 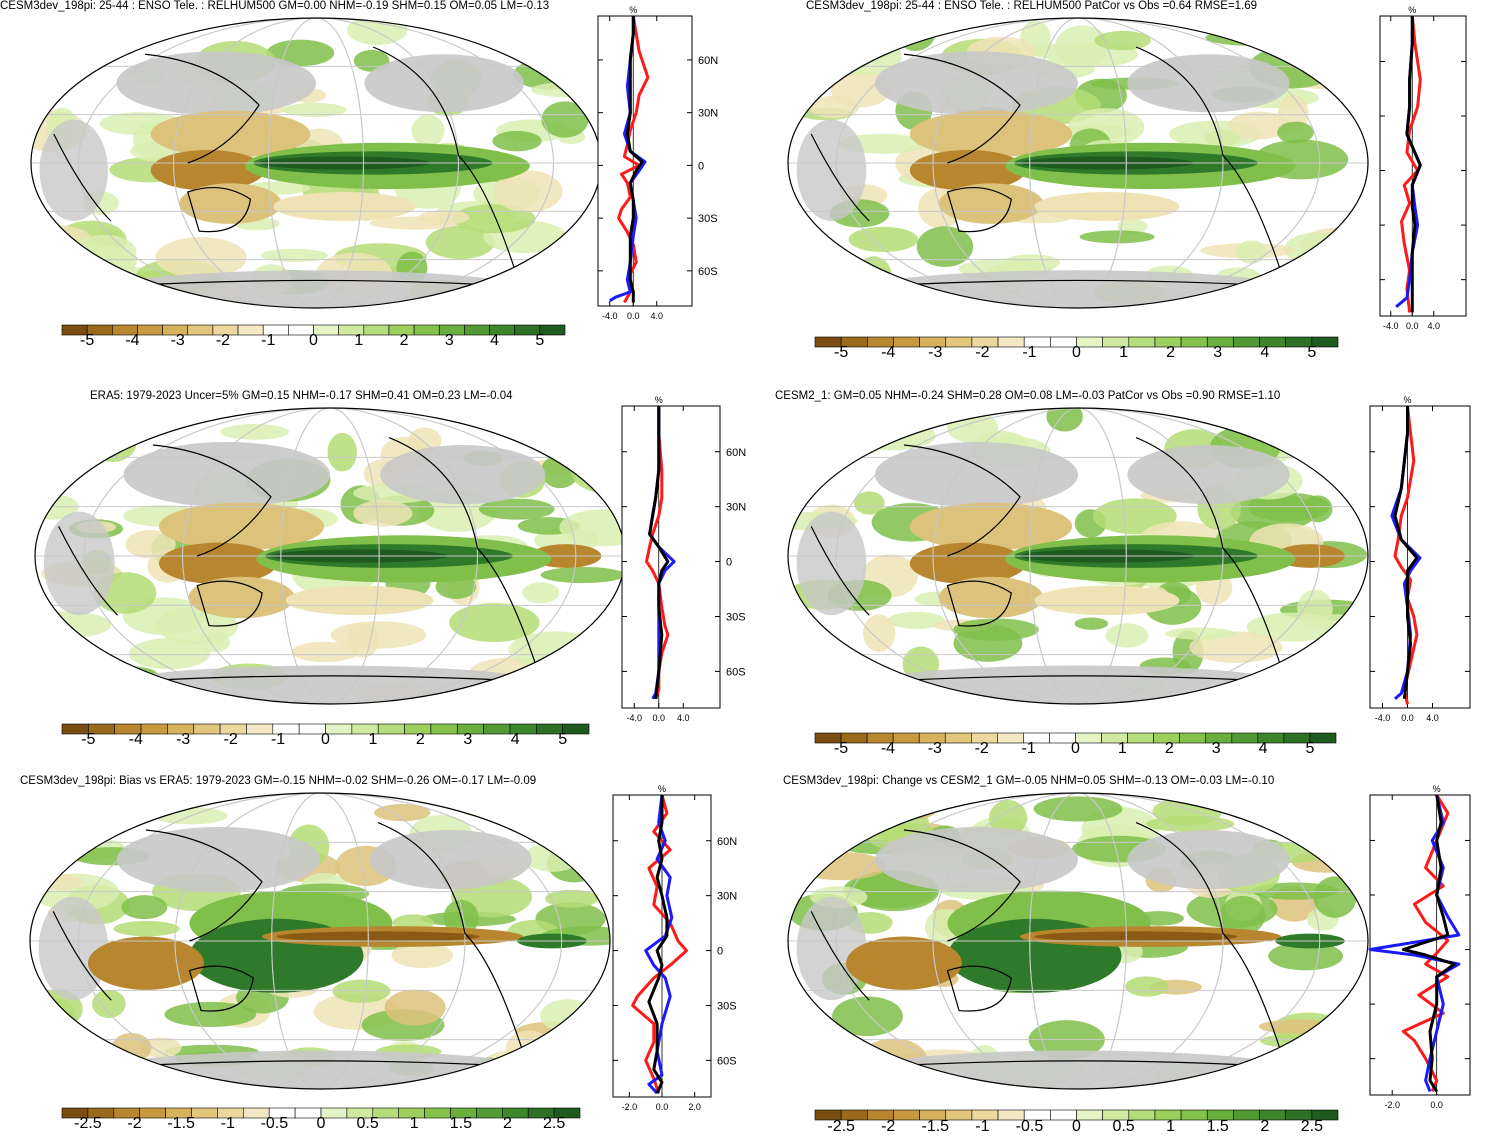 What do you see at coordinates (463, 552) in the screenshot?
I see `coast-americas` at bounding box center [463, 552].